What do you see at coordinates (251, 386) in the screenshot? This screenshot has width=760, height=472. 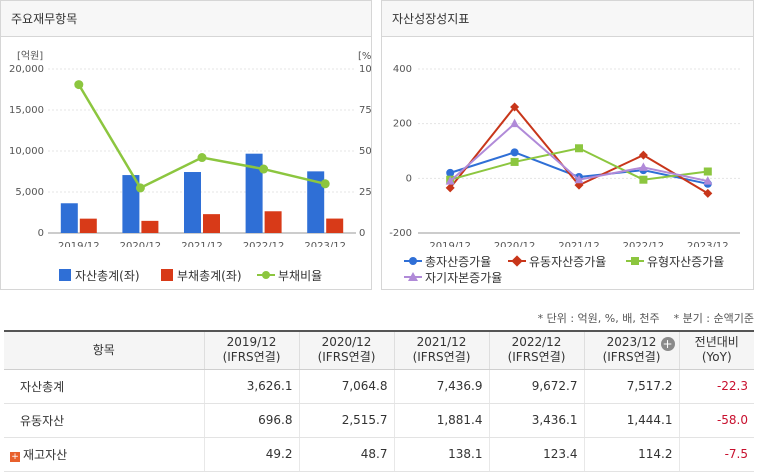 I see `cell: 3,626.1` at bounding box center [251, 386].